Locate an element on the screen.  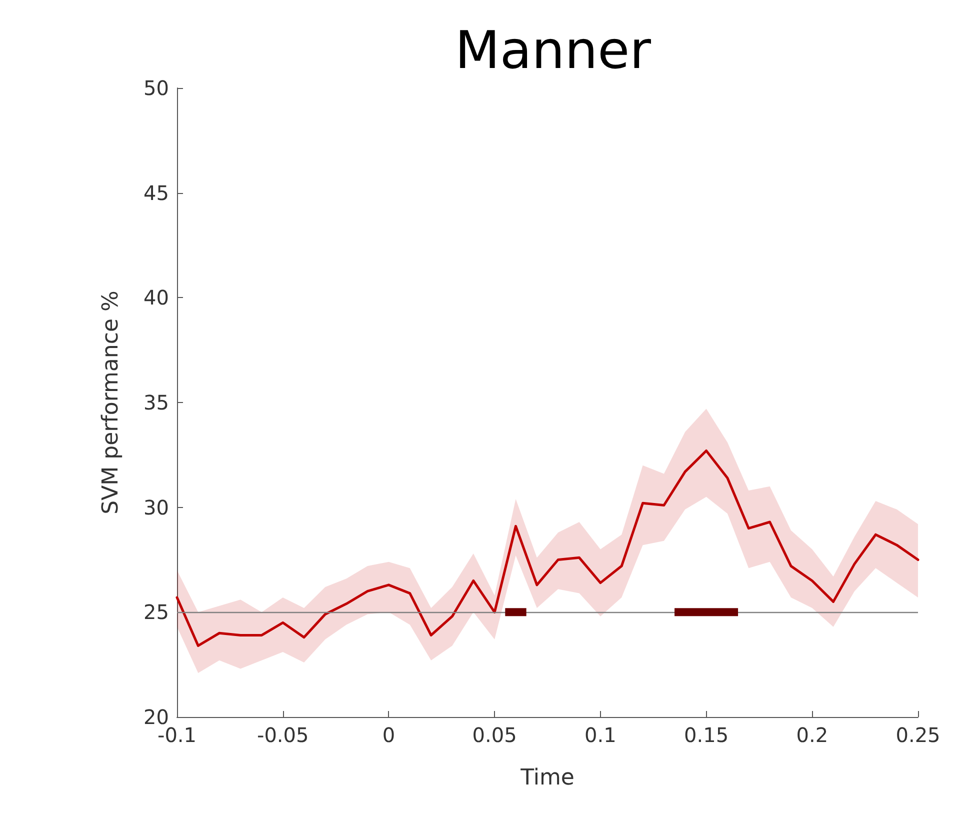
y-tick-label: 40 is located at coordinates (156, 298).